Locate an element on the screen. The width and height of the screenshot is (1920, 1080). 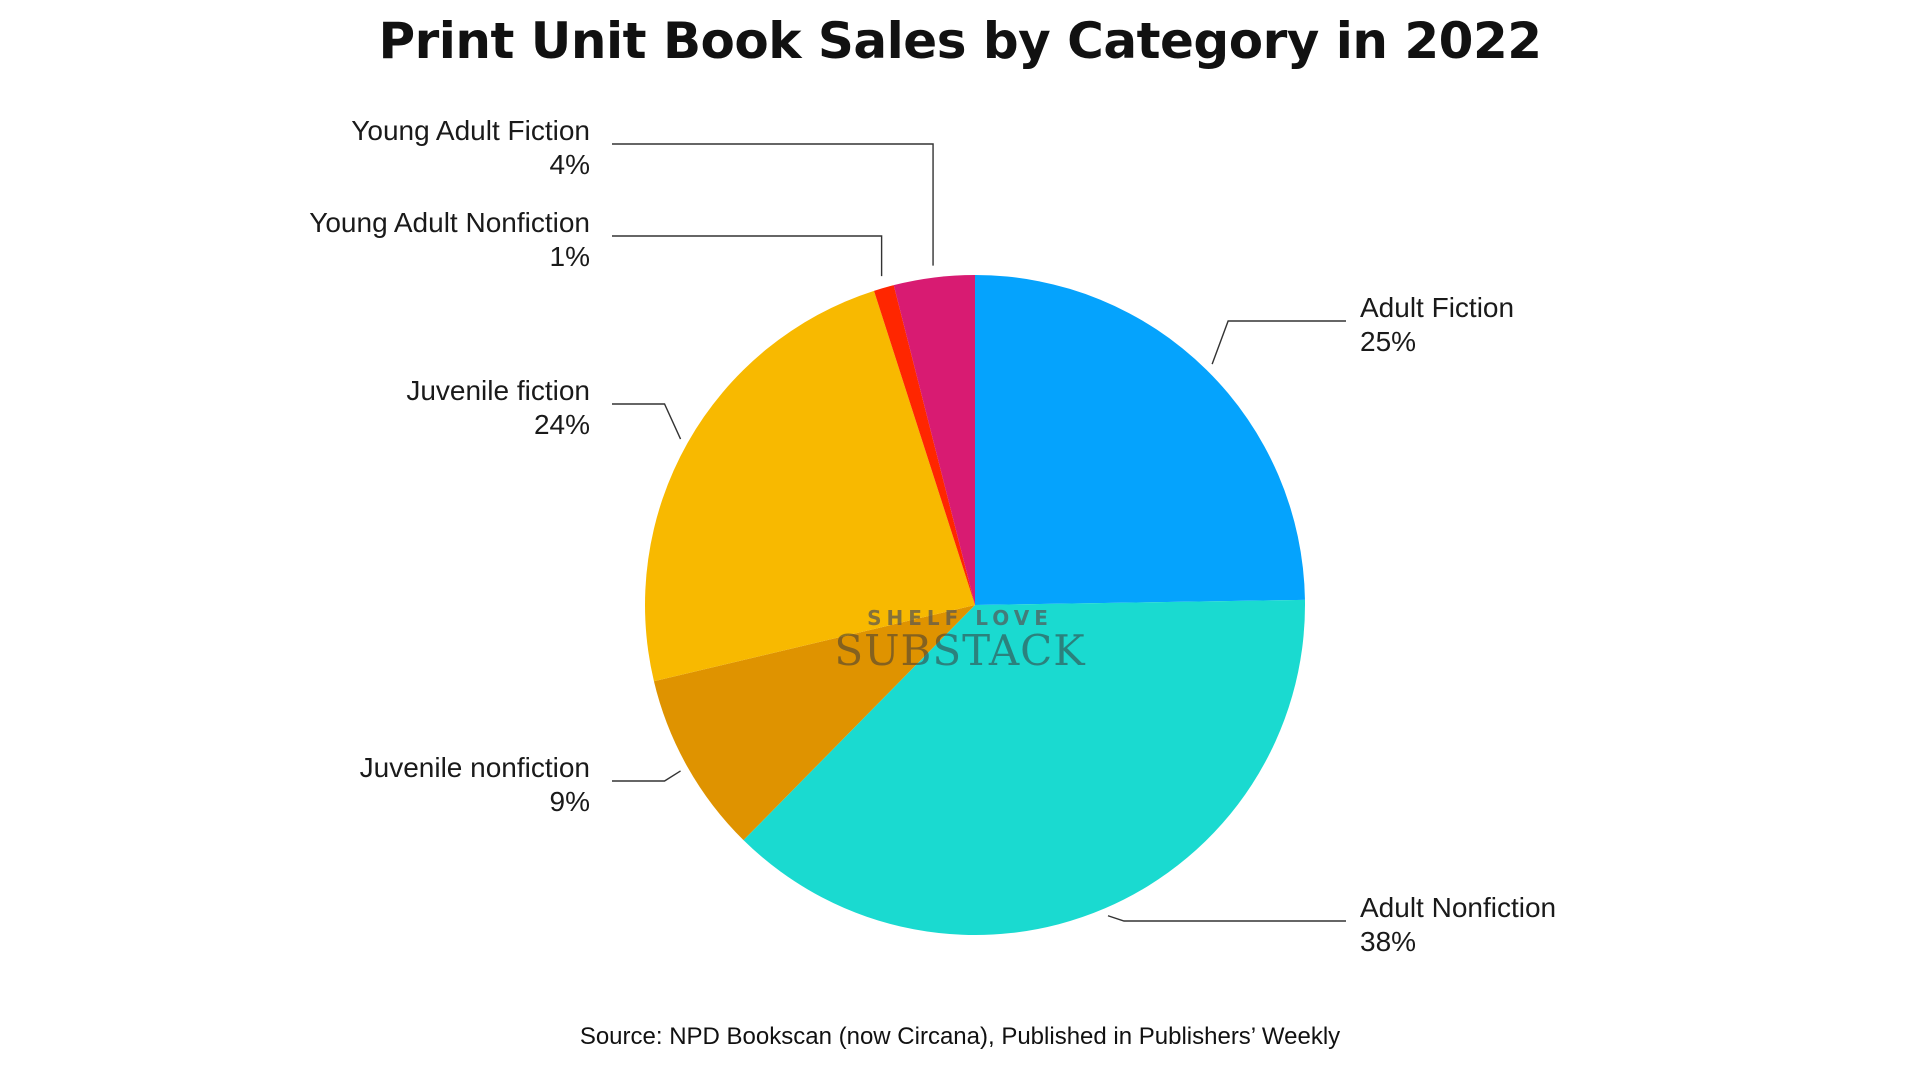
slice-young-adult-fiction is located at coordinates (934, 440).